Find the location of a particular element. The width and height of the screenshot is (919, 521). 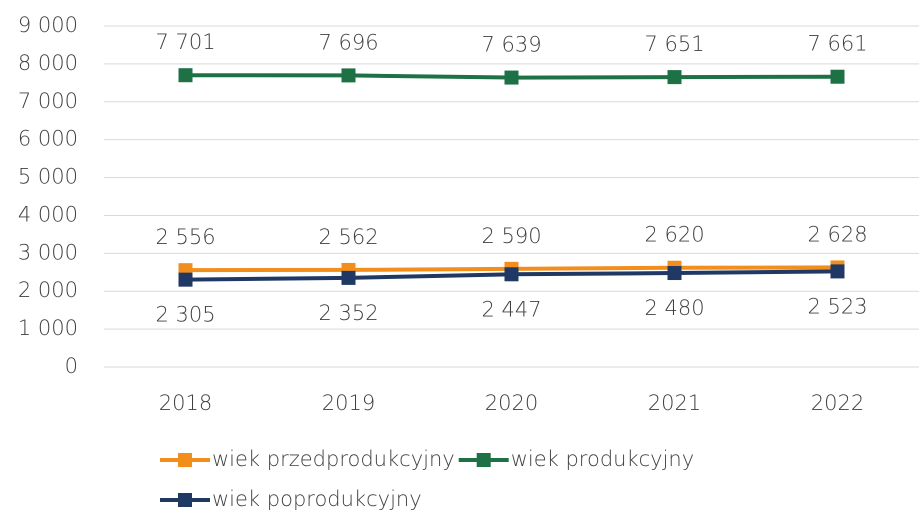

data-label: 7 651 is located at coordinates (674, 44).